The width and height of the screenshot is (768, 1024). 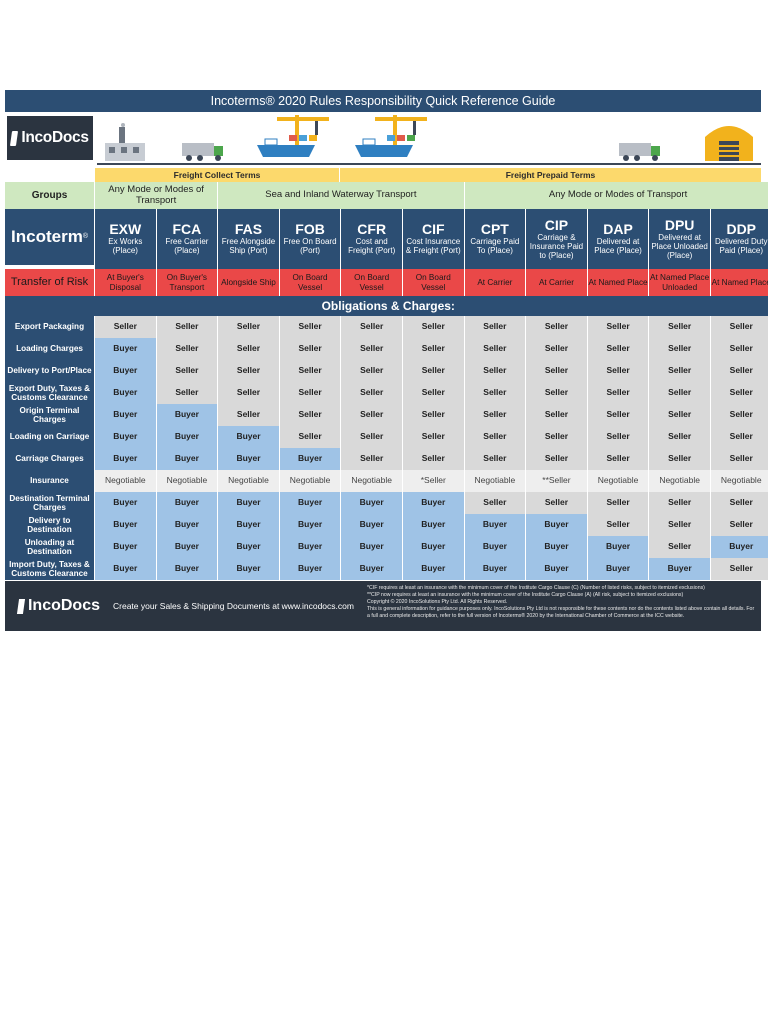 I want to click on freight-prepaid-terms: Freight Prepaid Terms, so click(x=550, y=175).